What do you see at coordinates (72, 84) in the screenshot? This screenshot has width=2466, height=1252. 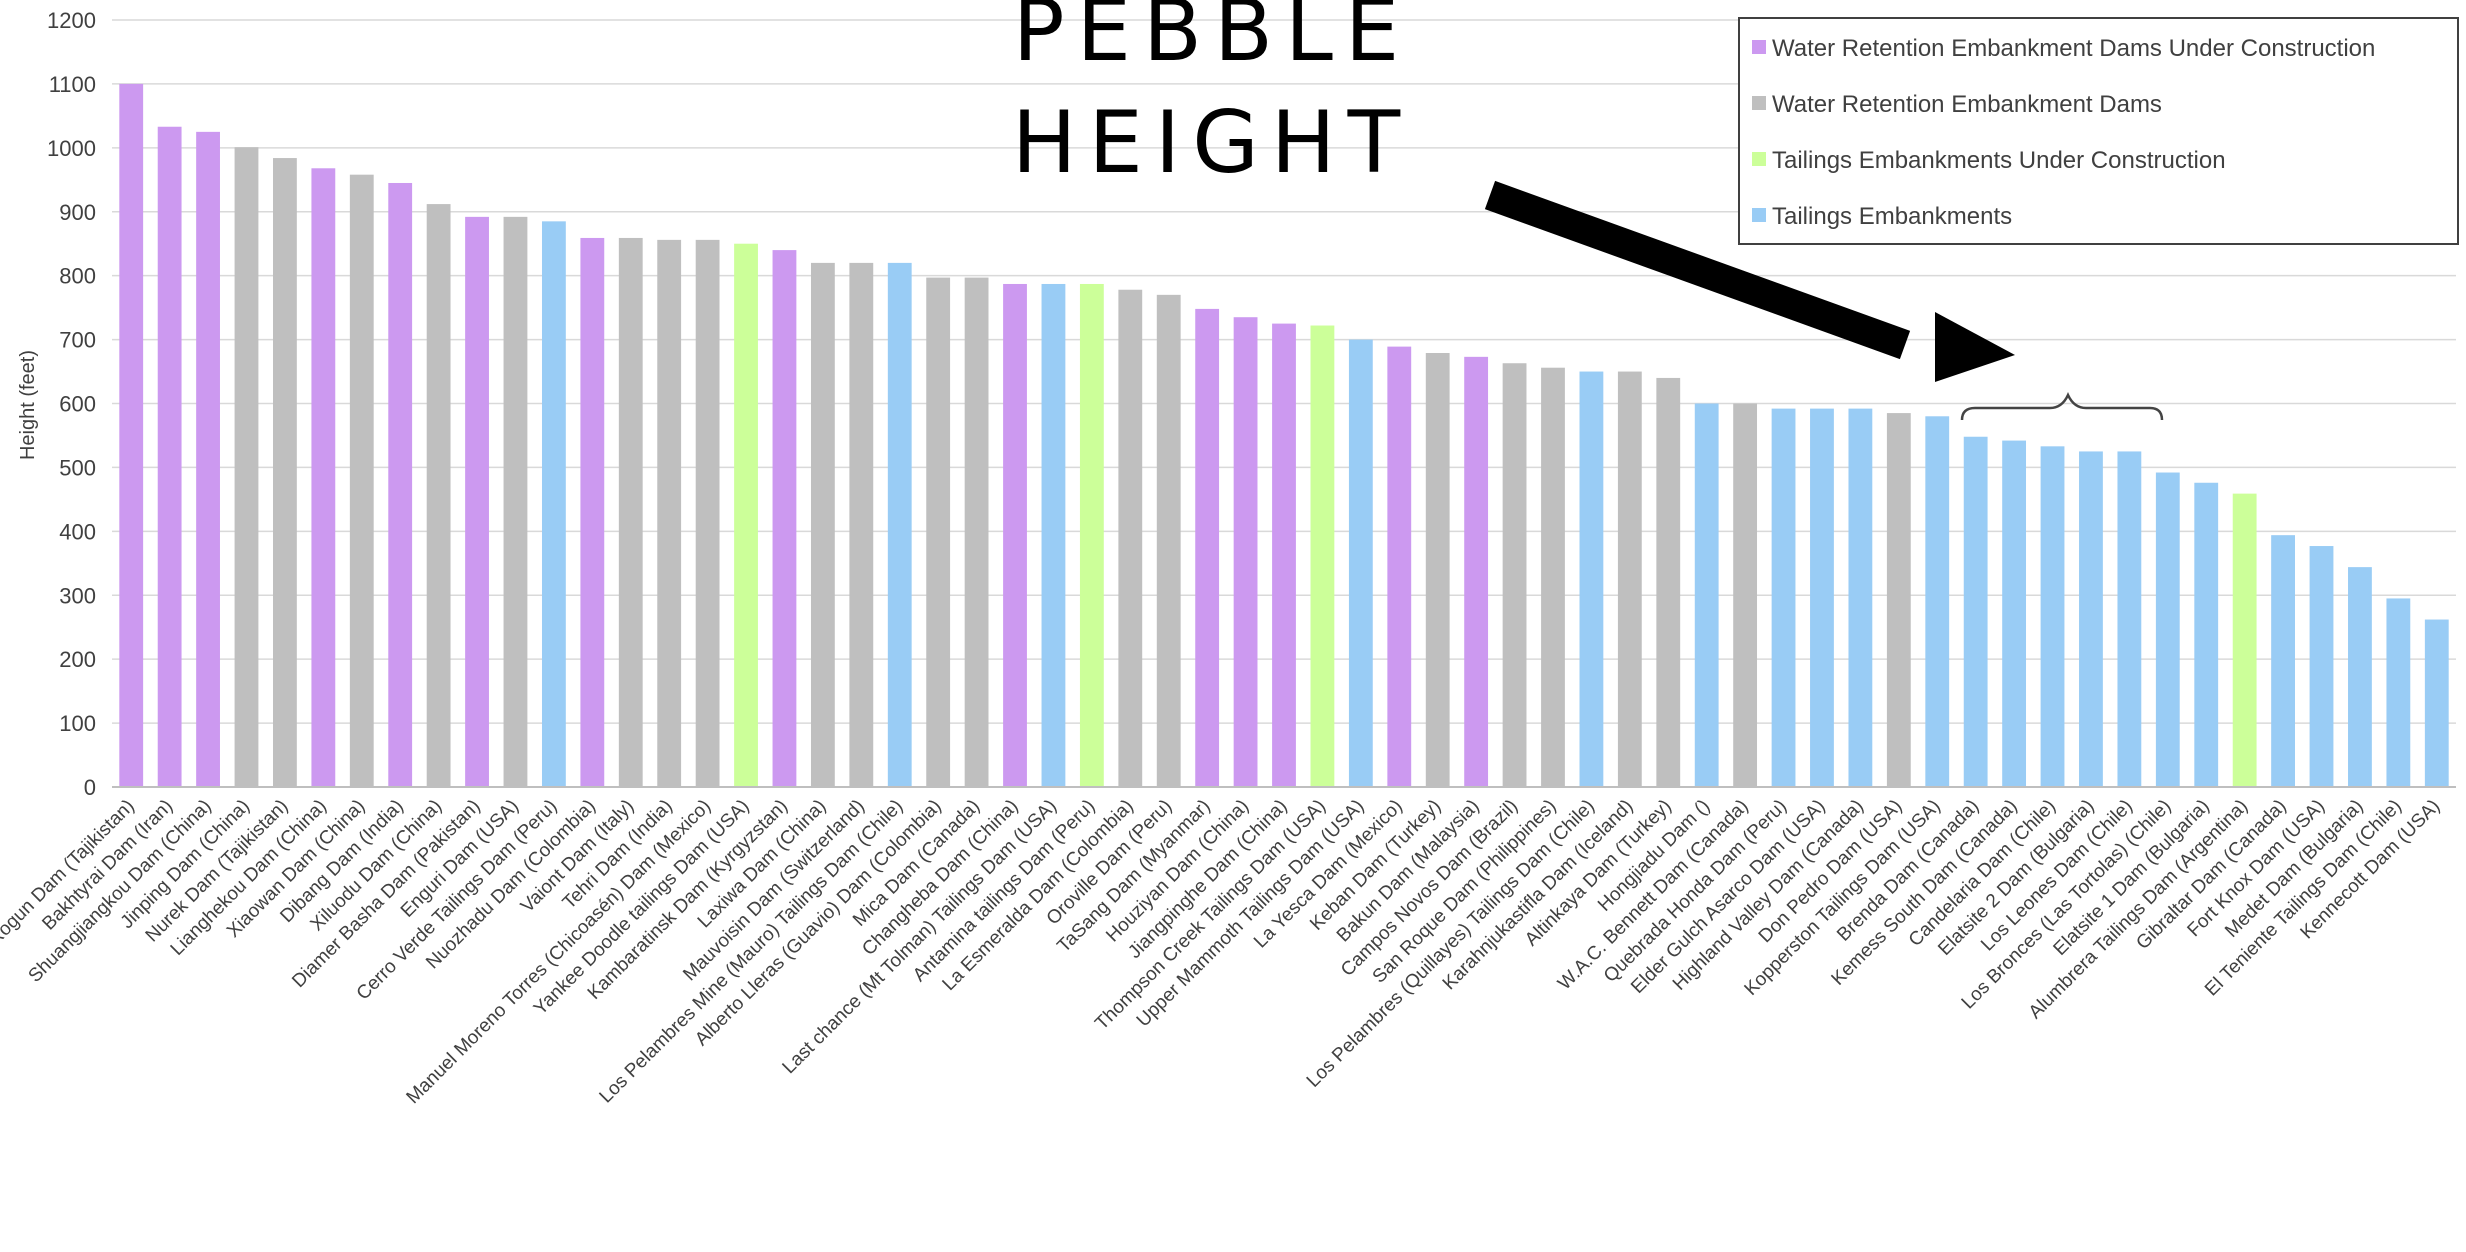 I see `y-tick-label: 1100` at bounding box center [72, 84].